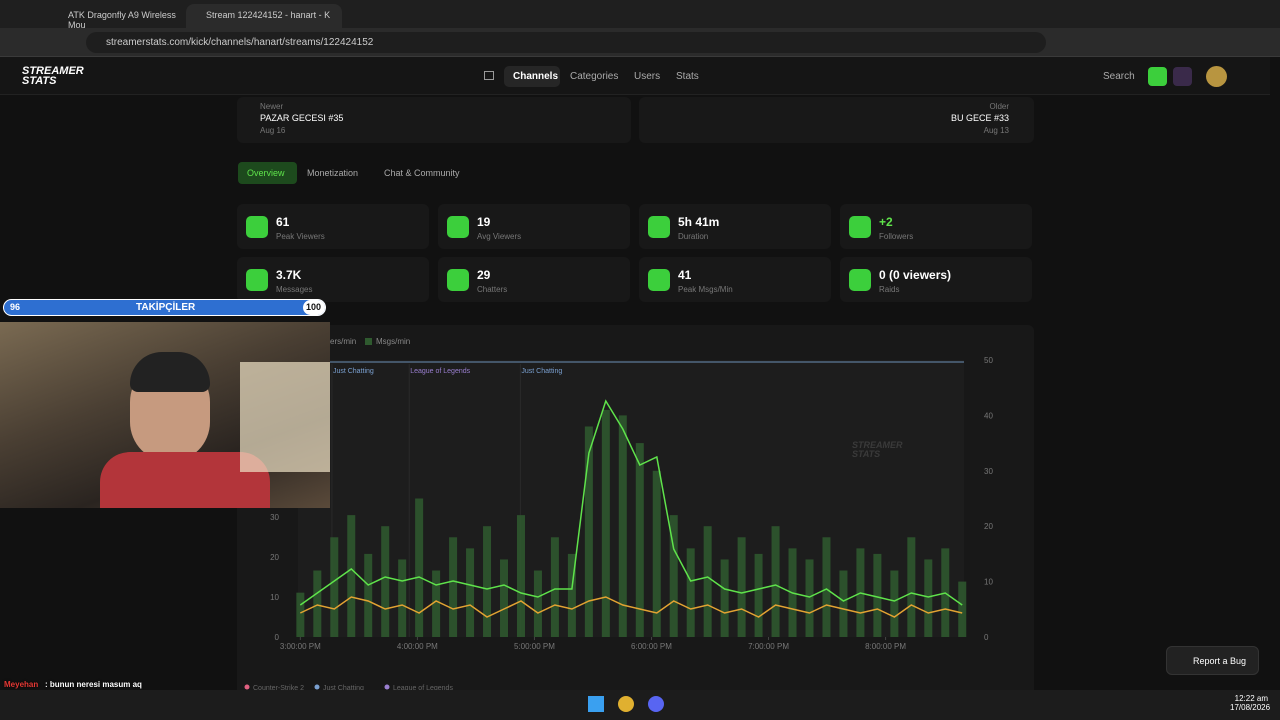 The width and height of the screenshot is (1280, 720). What do you see at coordinates (889, 289) in the screenshot?
I see `stat-label: Raids` at bounding box center [889, 289].